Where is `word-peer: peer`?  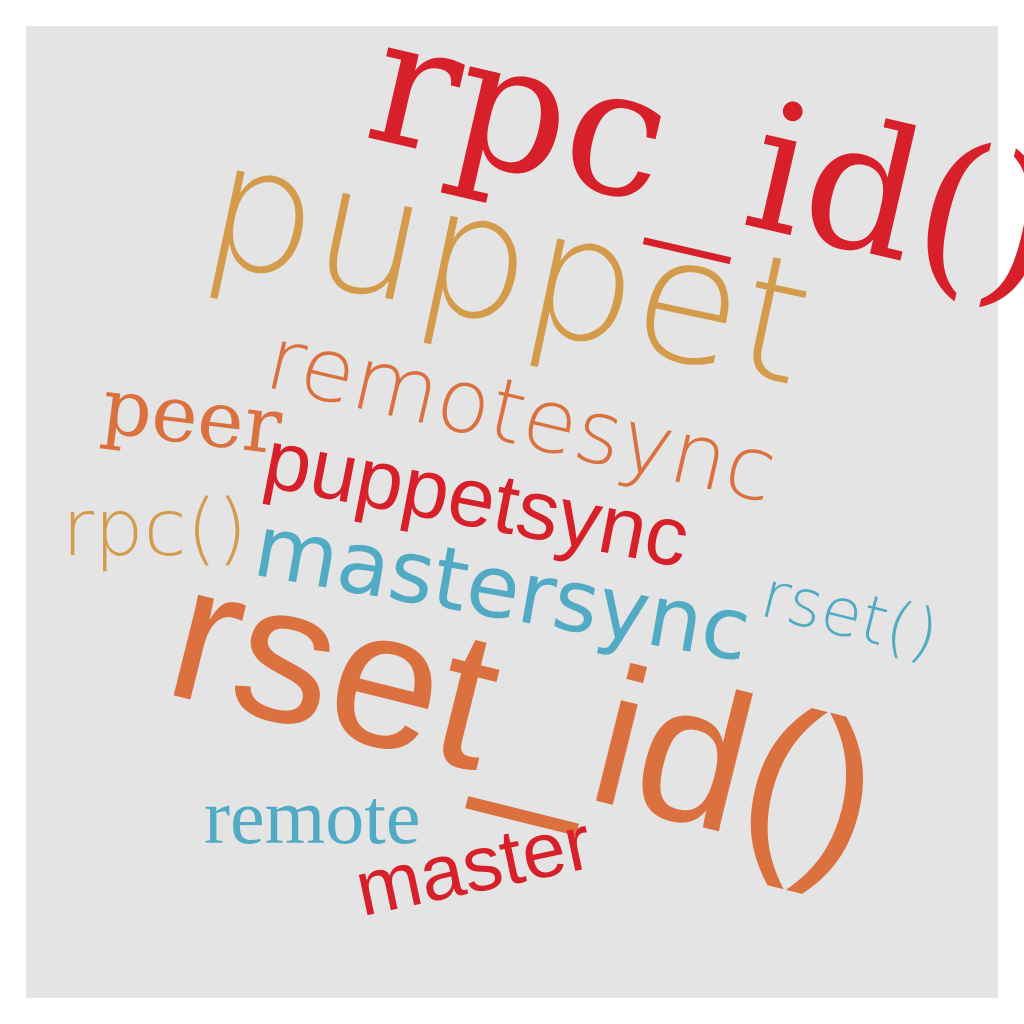 word-peer: peer is located at coordinates (192, 417).